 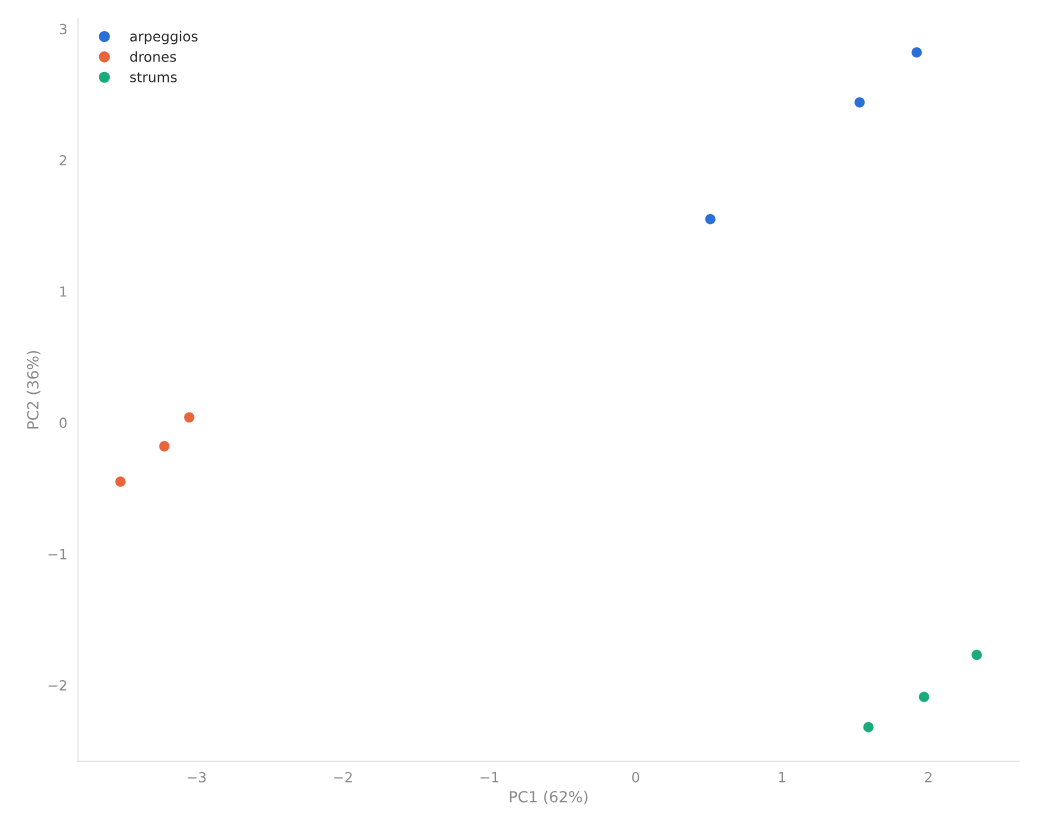 I want to click on legend-label: strums, so click(x=153, y=77).